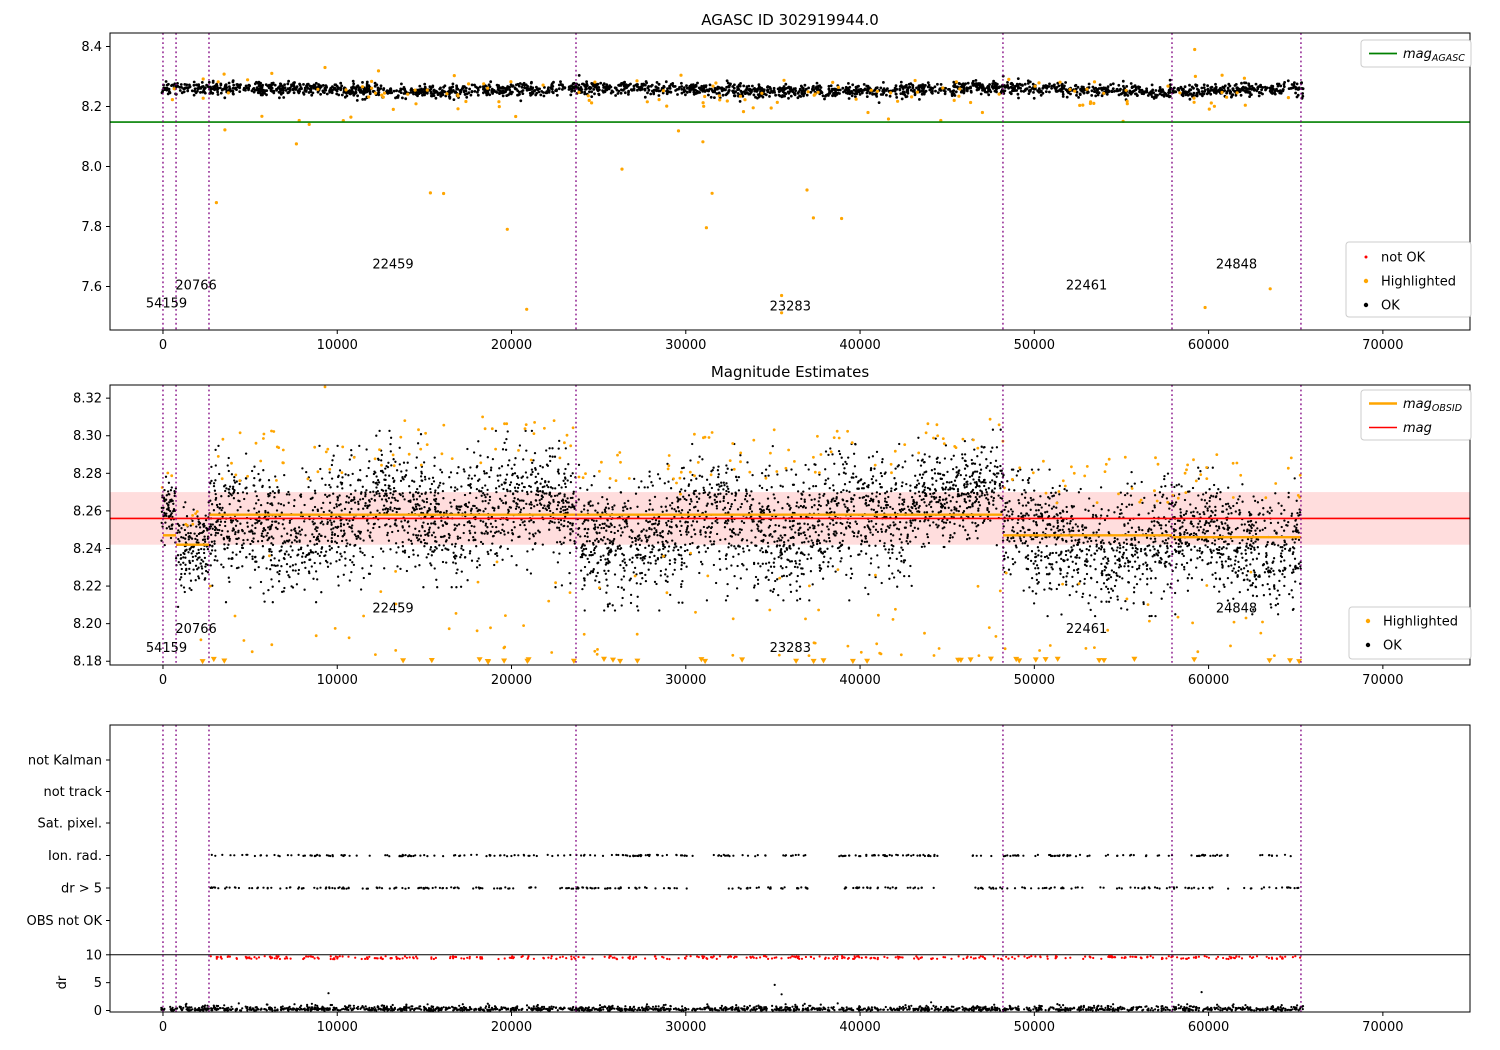 The height and width of the screenshot is (1050, 1500). I want to click on dr-axis-label: dr, so click(62, 982).